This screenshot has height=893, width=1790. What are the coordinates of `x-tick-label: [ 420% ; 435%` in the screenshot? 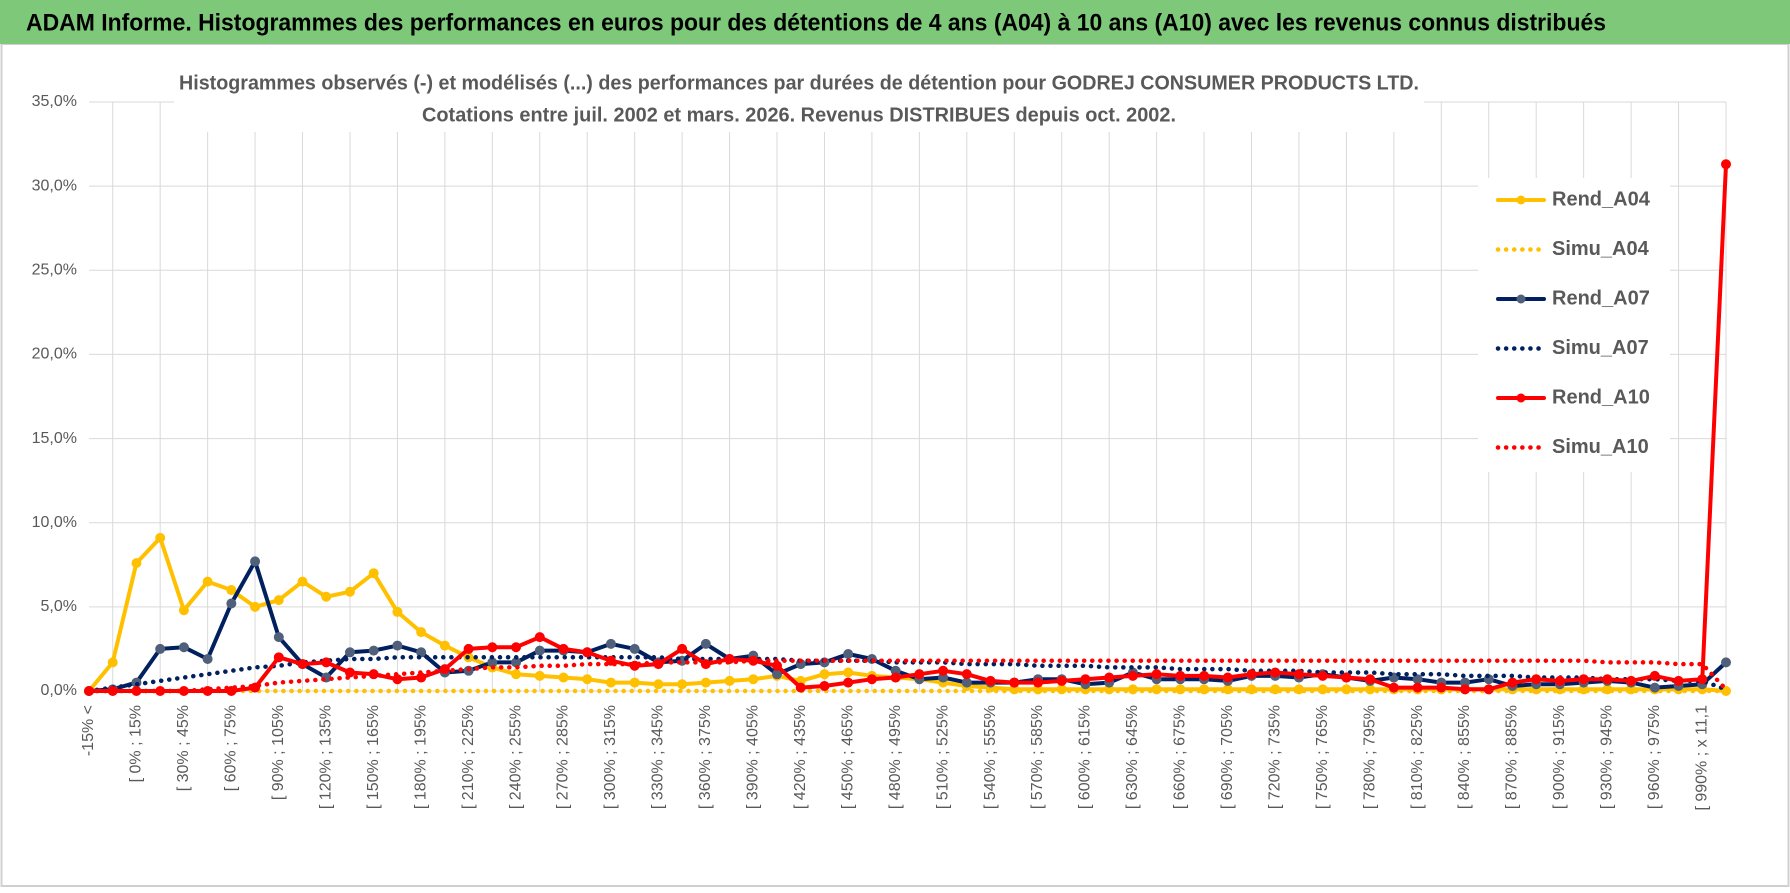 It's located at (800, 757).